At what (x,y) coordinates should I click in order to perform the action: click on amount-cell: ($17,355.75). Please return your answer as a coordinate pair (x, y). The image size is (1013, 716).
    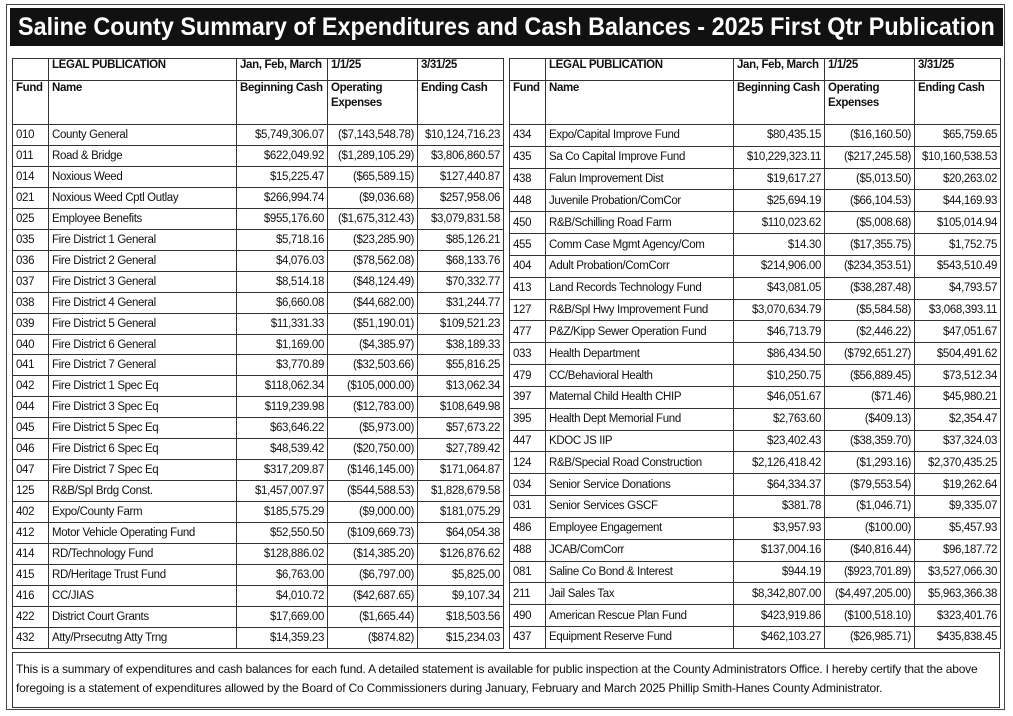
    Looking at the image, I should click on (869, 244).